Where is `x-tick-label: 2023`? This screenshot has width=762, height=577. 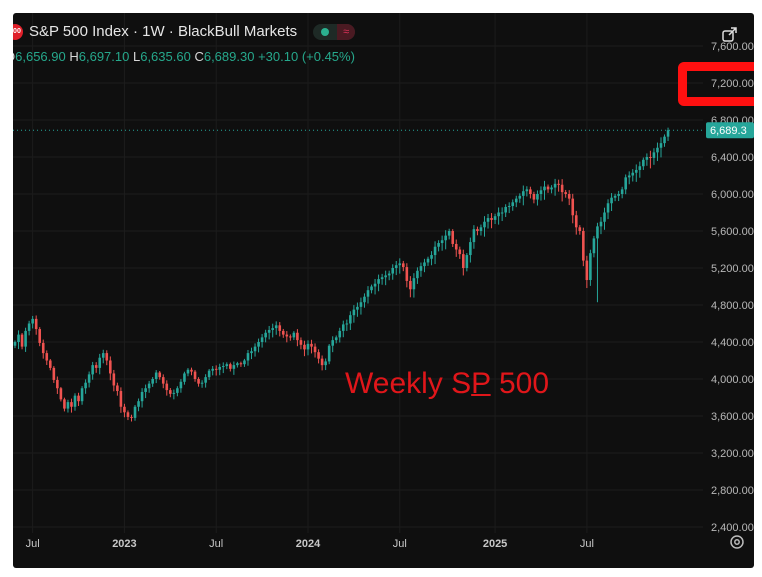
x-tick-label: 2023 is located at coordinates (124, 544).